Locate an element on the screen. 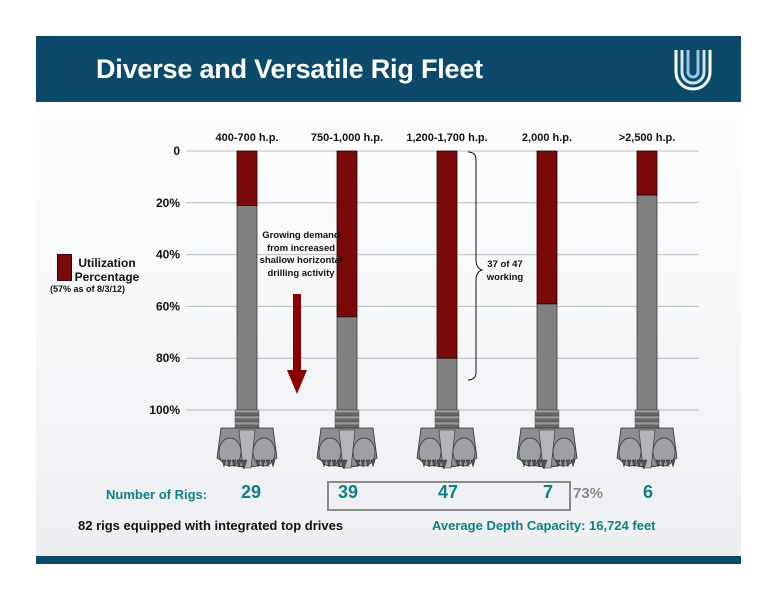  page-title: Diverse and Versatile Rig Fleet is located at coordinates (289, 69).